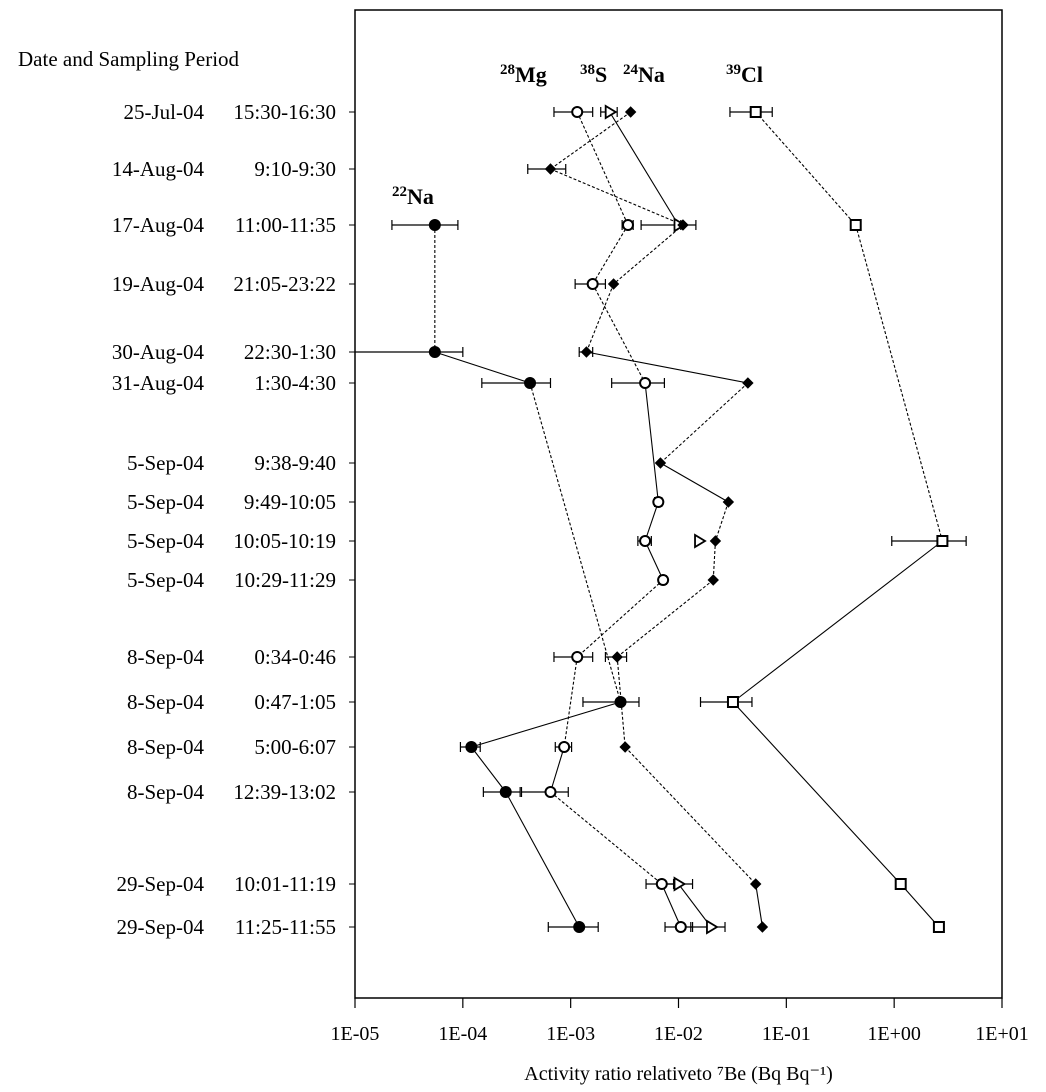  I want to click on x-tick-label: 1E-05, so click(355, 1034).